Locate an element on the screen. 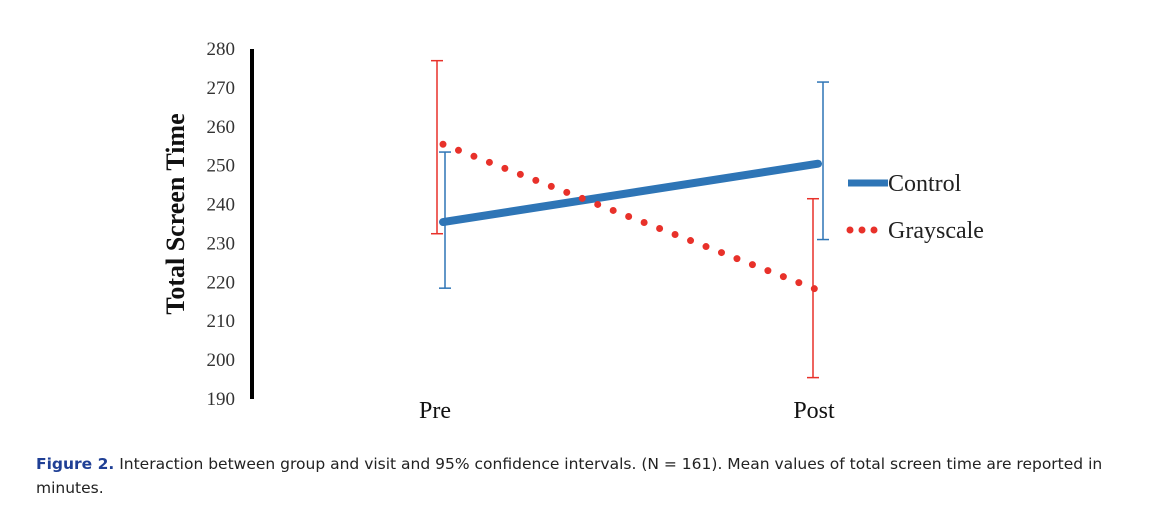 The image size is (1152, 528). legend-label: Grayscale is located at coordinates (936, 231).